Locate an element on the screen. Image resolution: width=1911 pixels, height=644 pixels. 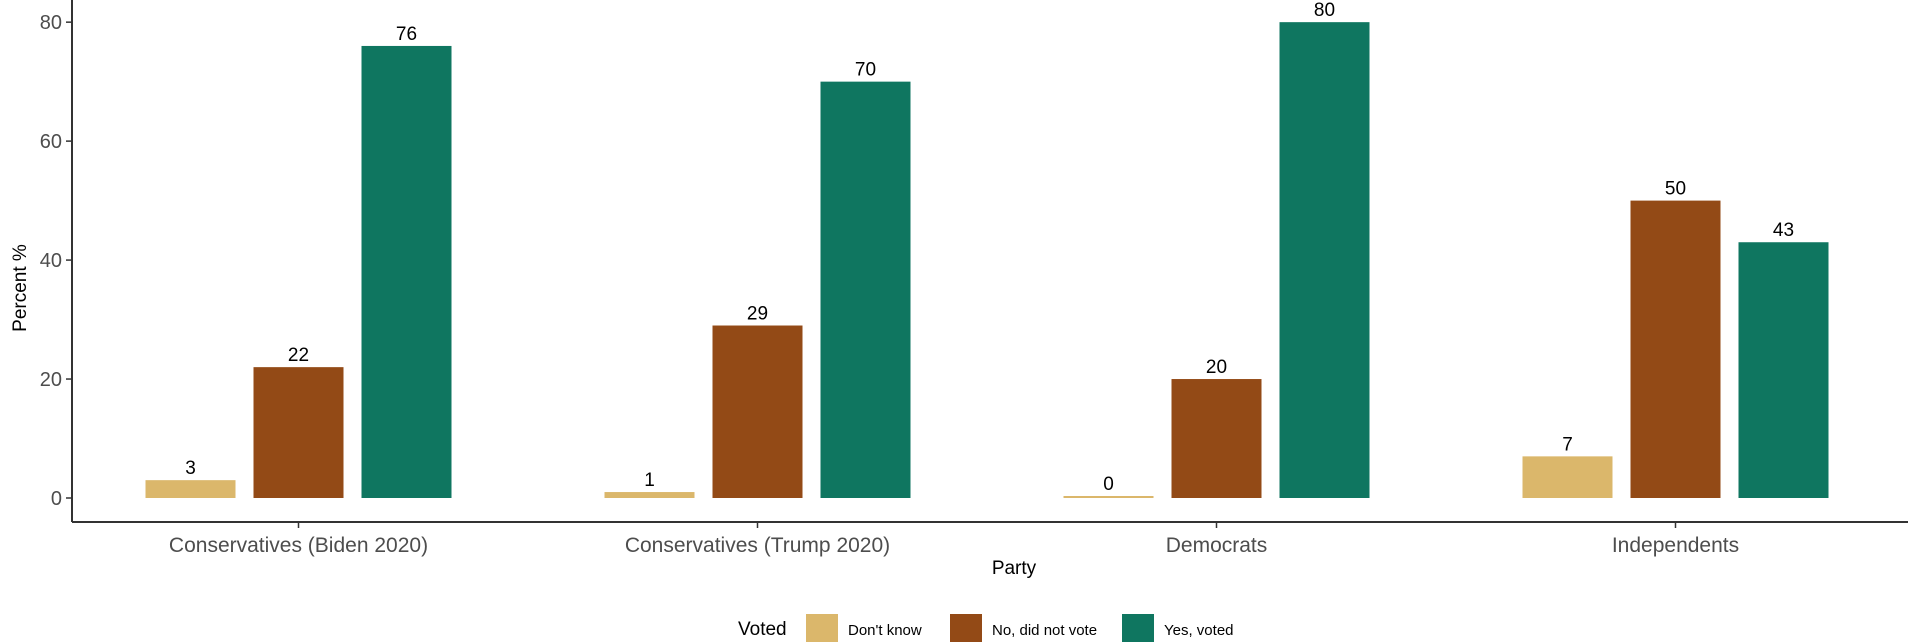
data-label: 22 is located at coordinates (298, 355).